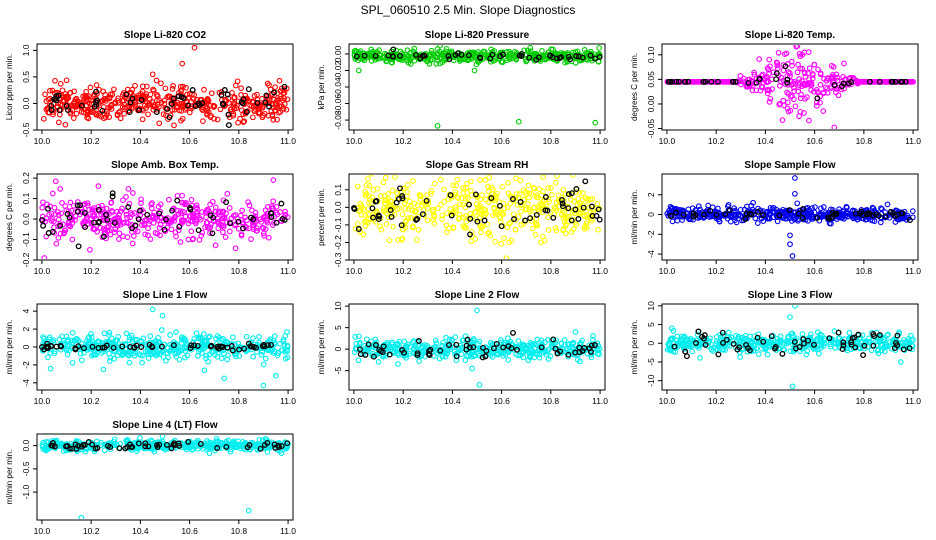 This screenshot has width=936, height=540. I want to click on outlier-point, so click(900, 362).